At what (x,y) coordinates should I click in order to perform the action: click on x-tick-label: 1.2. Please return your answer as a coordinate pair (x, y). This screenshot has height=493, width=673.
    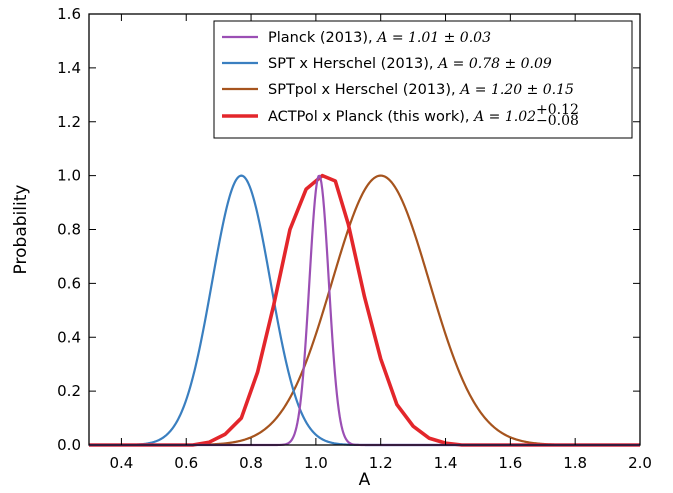
    Looking at the image, I should click on (381, 463).